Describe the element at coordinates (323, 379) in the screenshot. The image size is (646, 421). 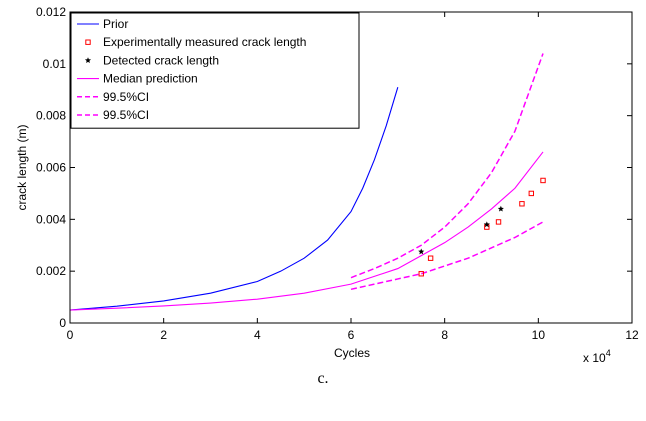
I see `figure-caption: c.` at that location.